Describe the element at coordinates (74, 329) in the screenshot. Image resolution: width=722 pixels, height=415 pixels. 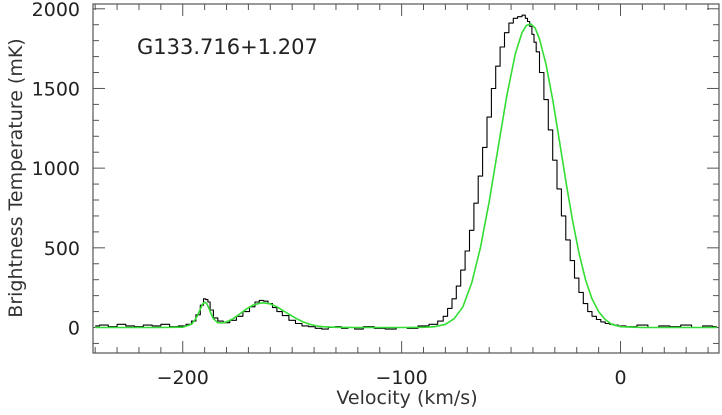
I see `y-tick-label: 0` at that location.